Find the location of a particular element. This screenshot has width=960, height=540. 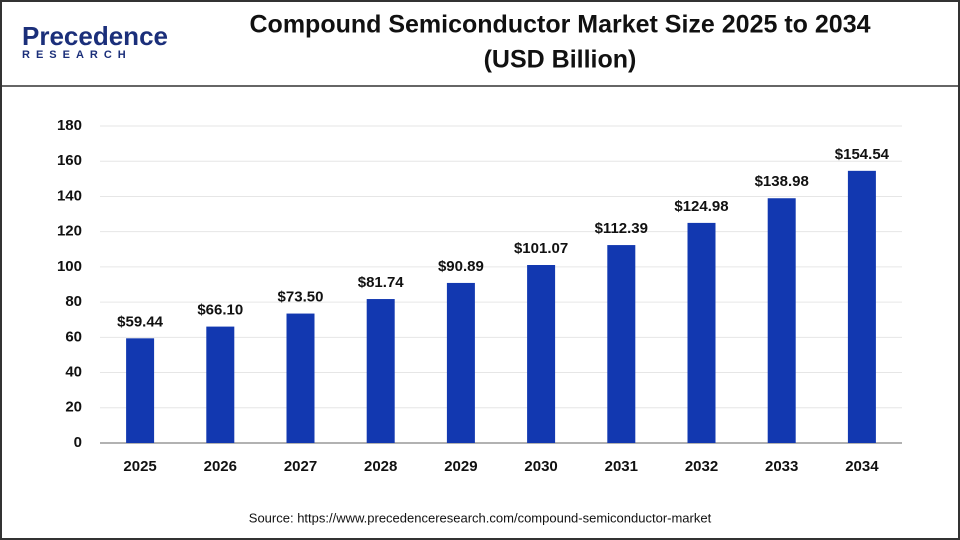

y-tick-label: 160 is located at coordinates (69, 160).